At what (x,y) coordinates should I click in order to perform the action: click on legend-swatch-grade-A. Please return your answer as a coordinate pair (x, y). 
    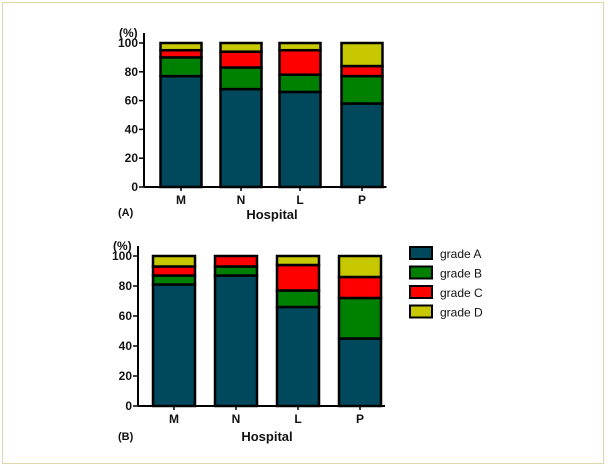
    Looking at the image, I should click on (421, 253).